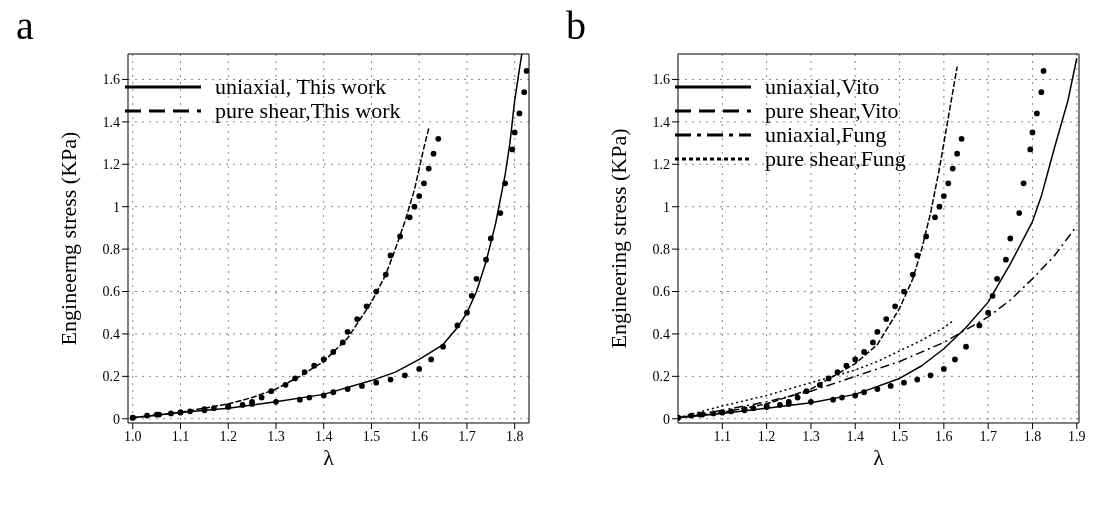 The width and height of the screenshot is (1105, 511). I want to click on legend-label: uniaxial,Fung, so click(826, 134).